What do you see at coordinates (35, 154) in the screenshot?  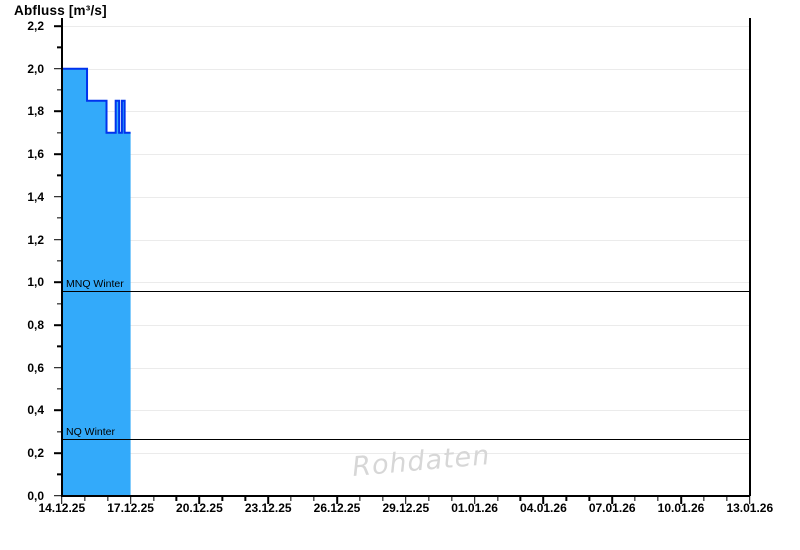 I see `y-tick-label: 1,6` at bounding box center [35, 154].